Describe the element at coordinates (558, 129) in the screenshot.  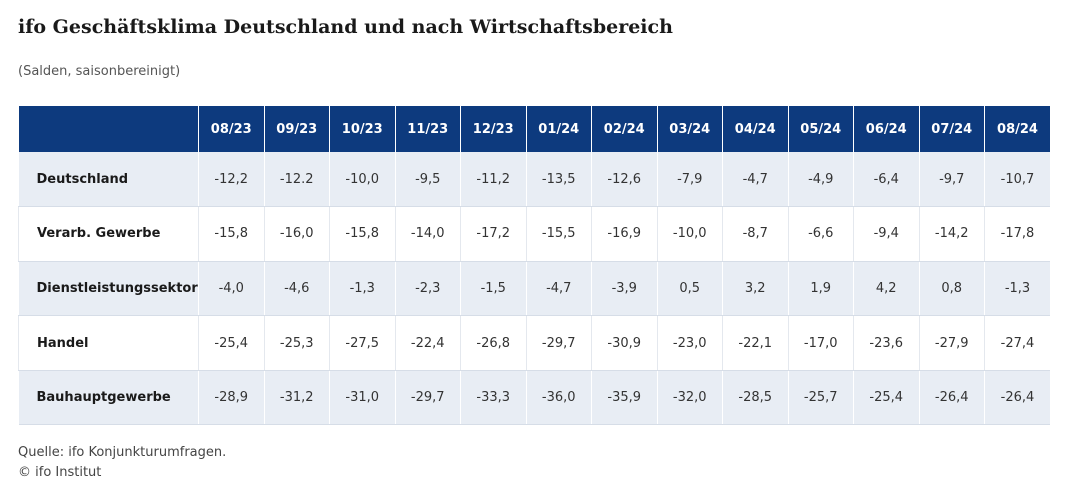
I see `column-header: 01/24` at that location.